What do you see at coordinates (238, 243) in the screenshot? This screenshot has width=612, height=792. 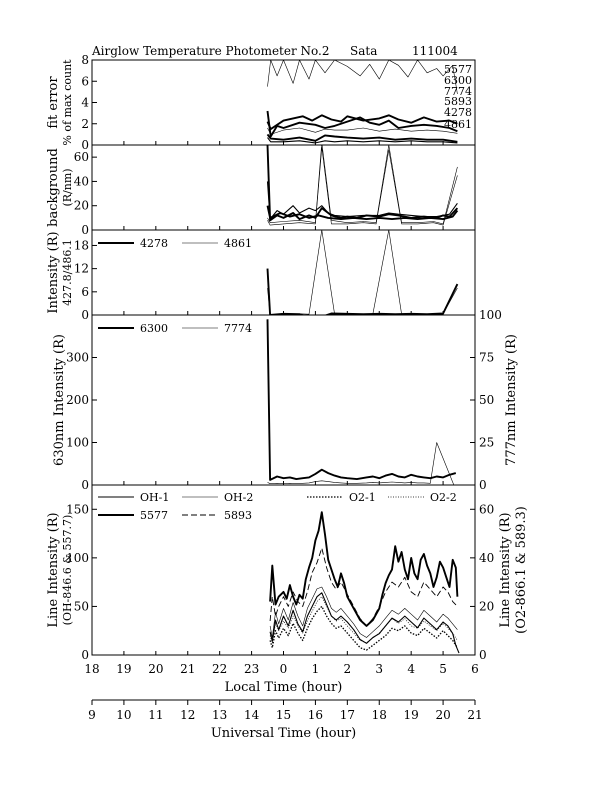 I see `legend-label: 4861` at bounding box center [238, 243].